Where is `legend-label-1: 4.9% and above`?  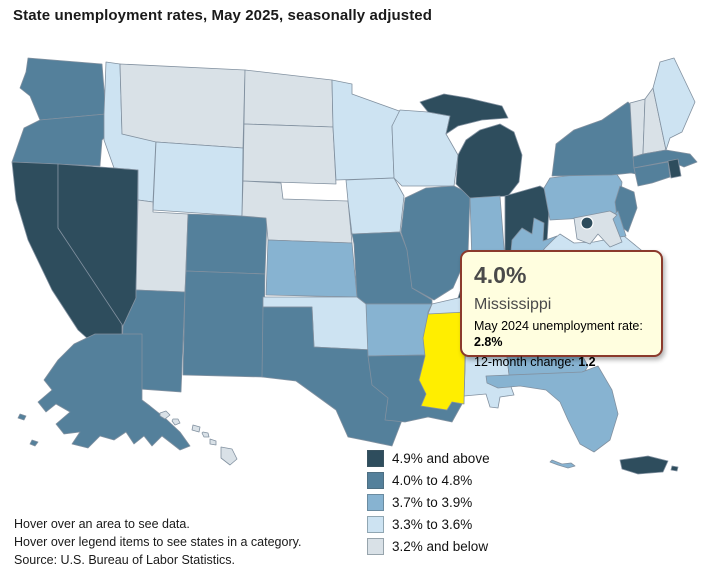
legend-label-1: 4.9% and above is located at coordinates (441, 458).